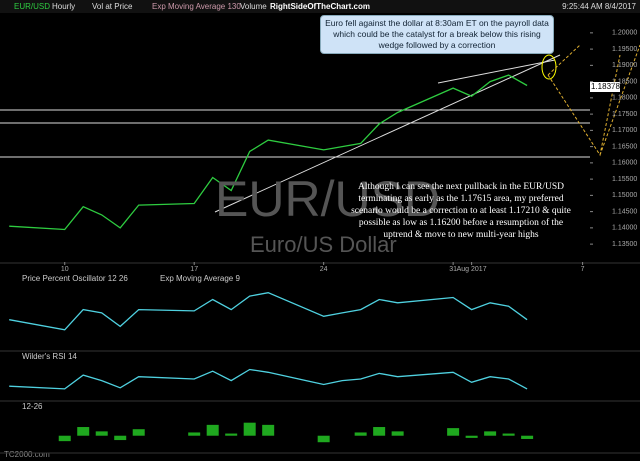 The image size is (640, 461). What do you see at coordinates (453, 269) in the screenshot?
I see `x-tick-label: 31` at bounding box center [453, 269].